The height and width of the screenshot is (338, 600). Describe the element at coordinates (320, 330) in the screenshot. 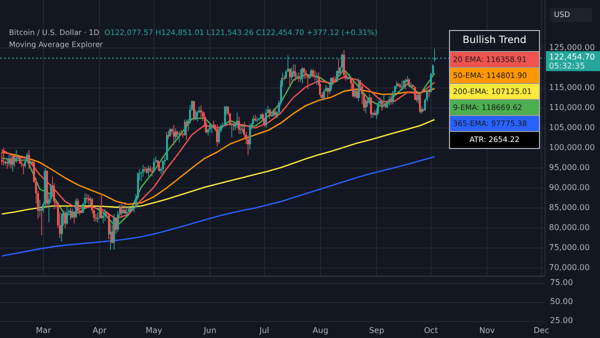

I see `x-tick-label: Aug` at that location.